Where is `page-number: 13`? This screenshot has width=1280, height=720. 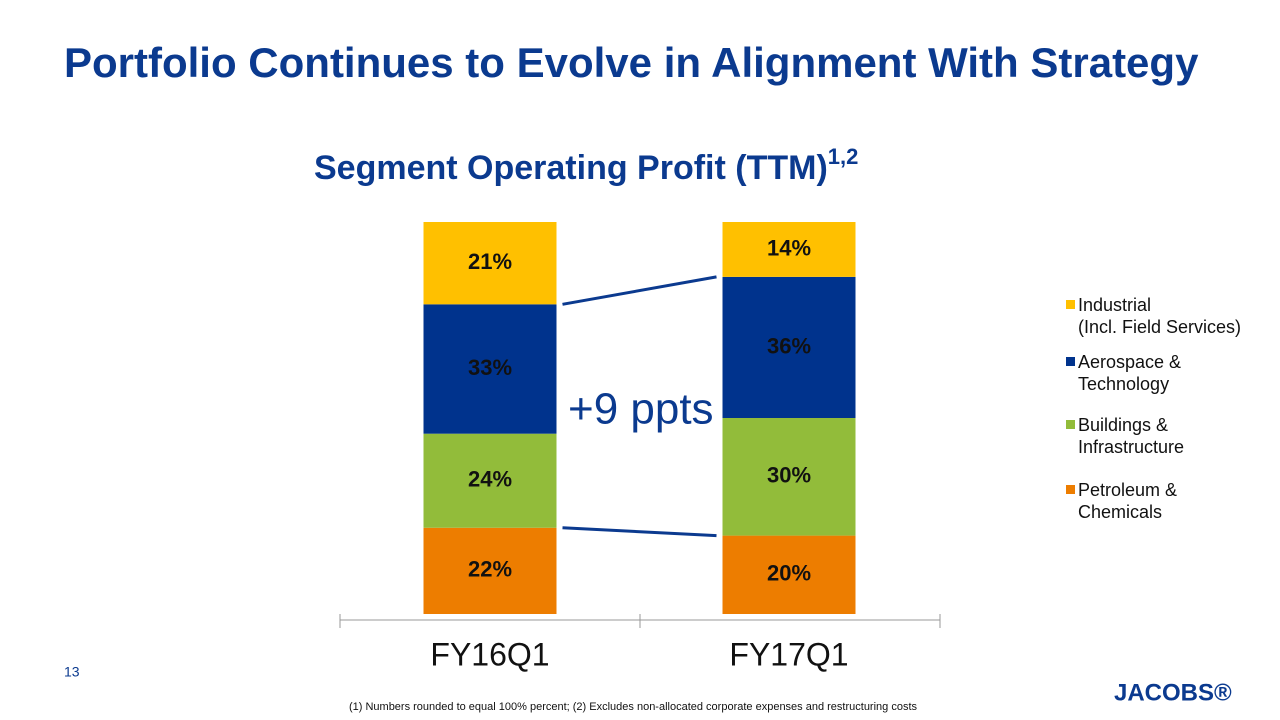
page-number: 13 is located at coordinates (72, 672).